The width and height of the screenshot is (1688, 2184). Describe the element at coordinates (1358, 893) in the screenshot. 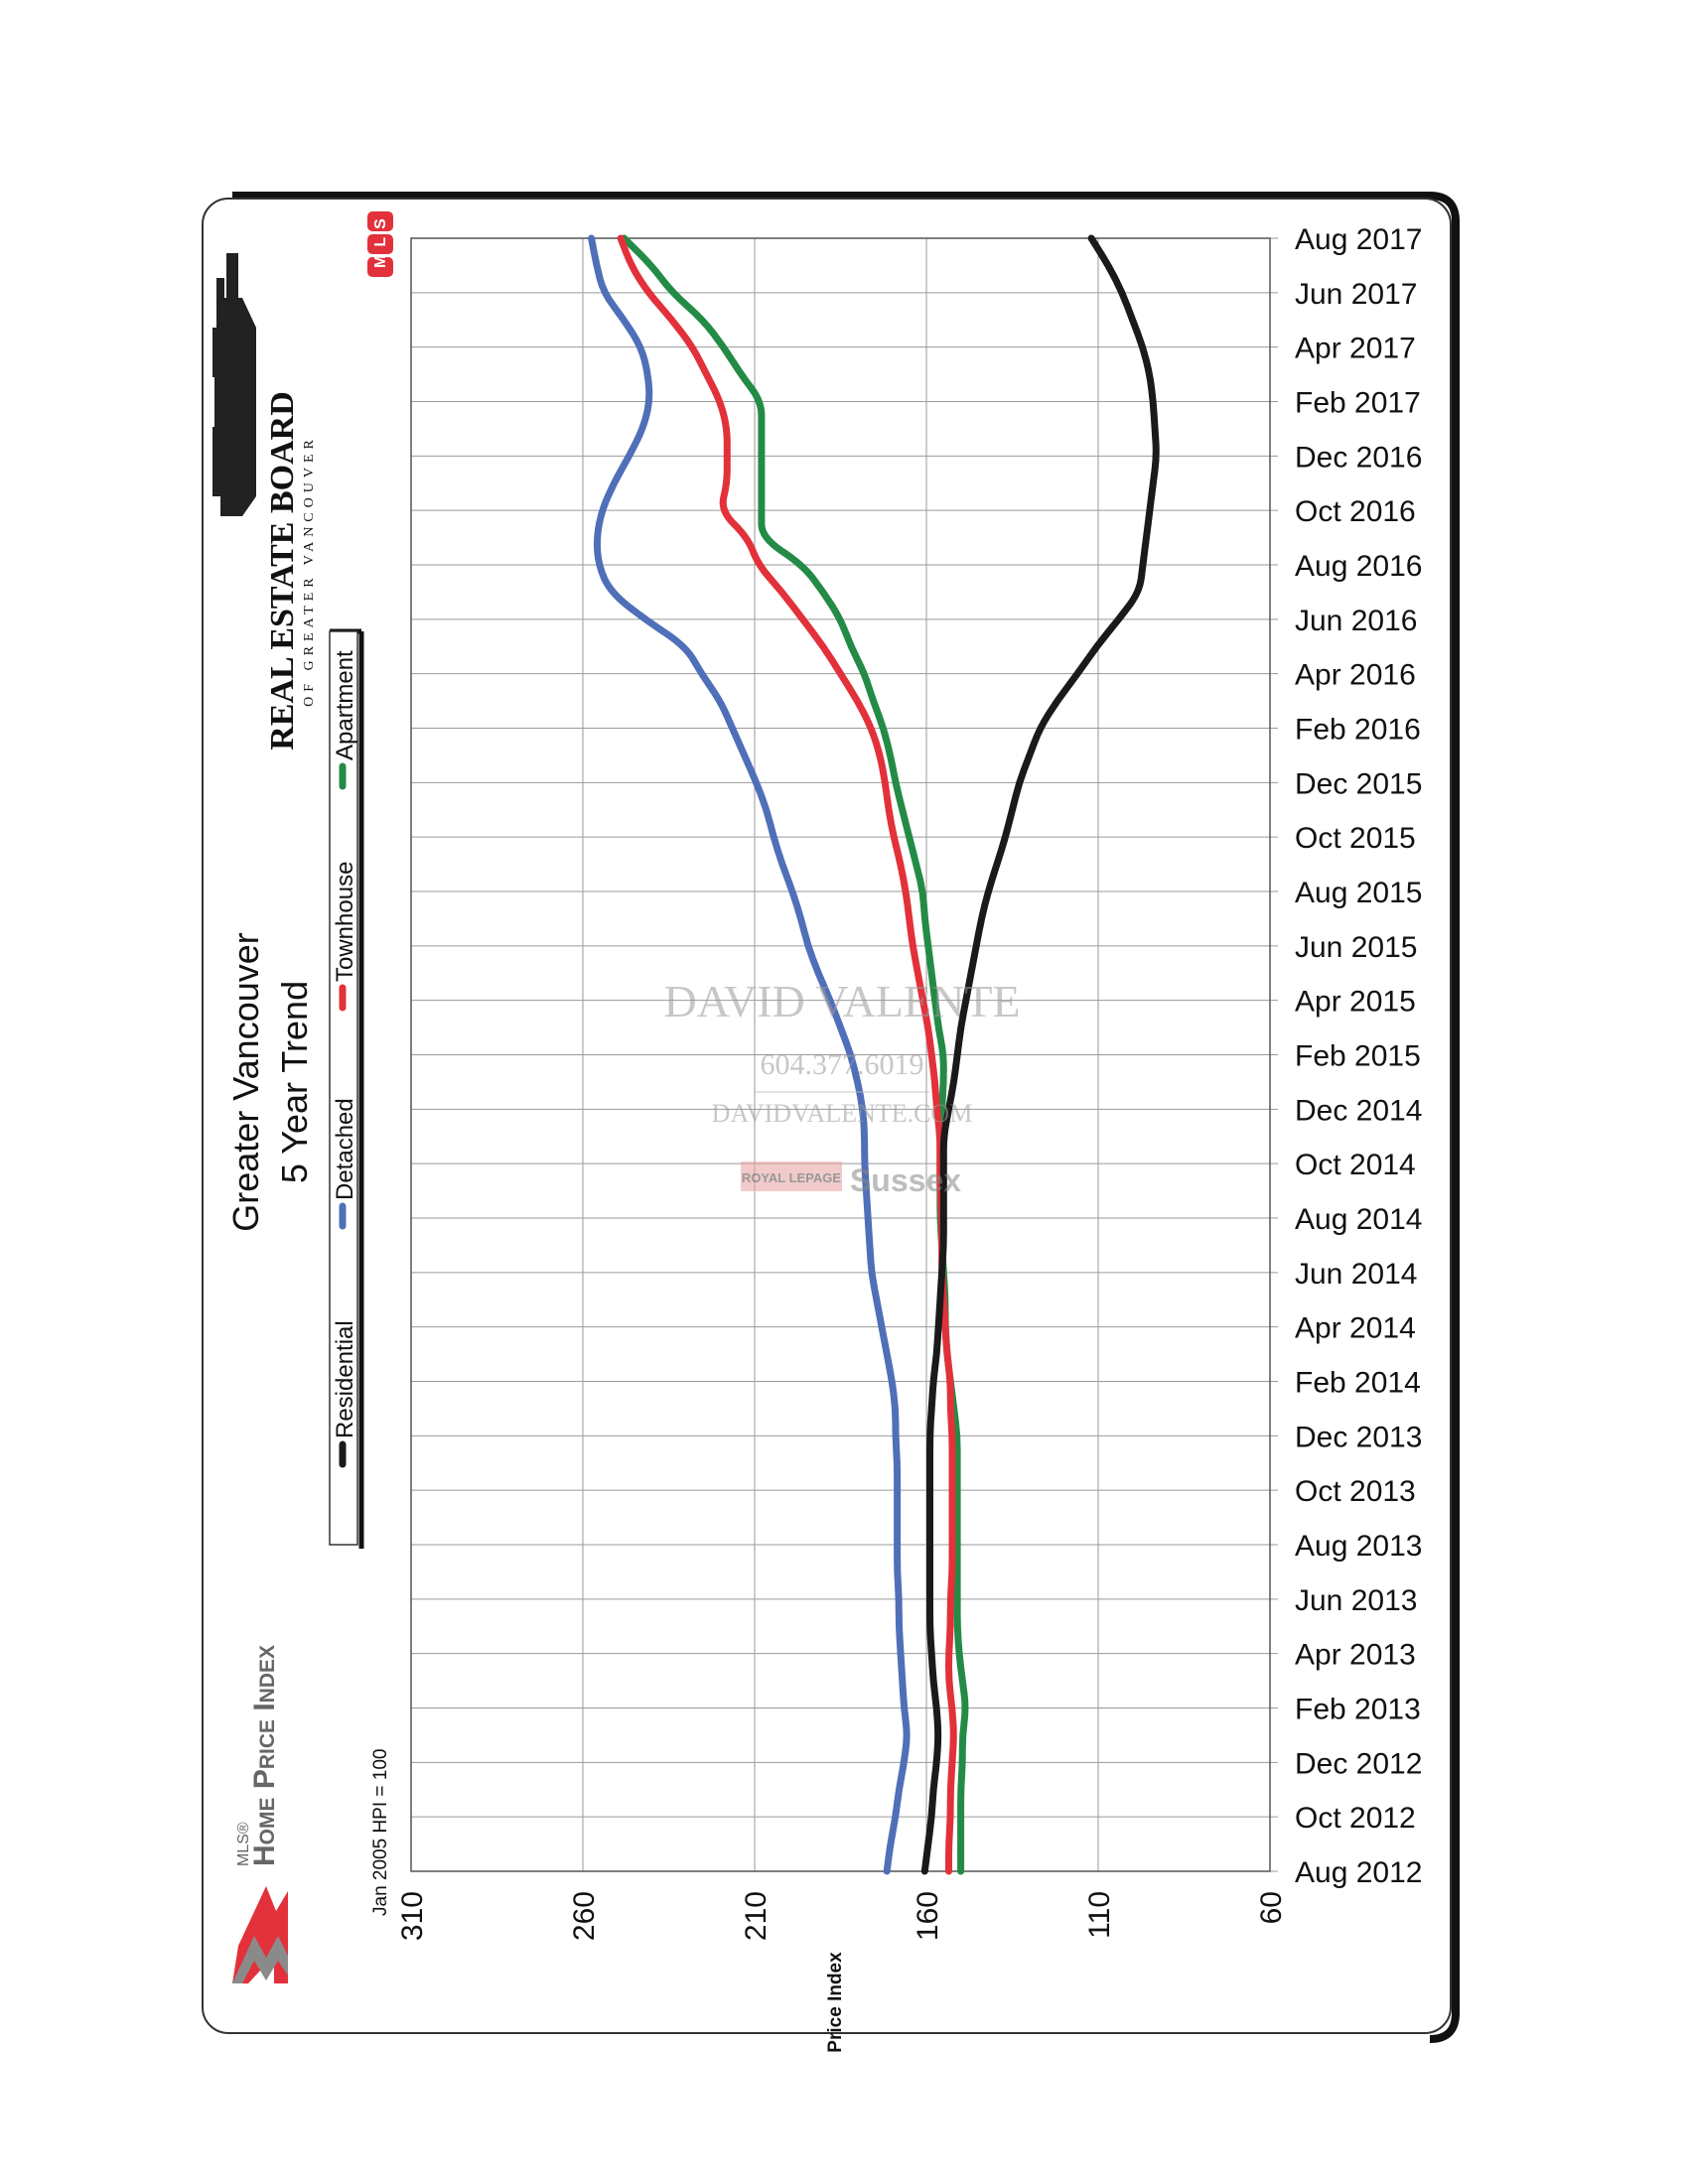

I see `x-tick-label: Aug 2015` at that location.